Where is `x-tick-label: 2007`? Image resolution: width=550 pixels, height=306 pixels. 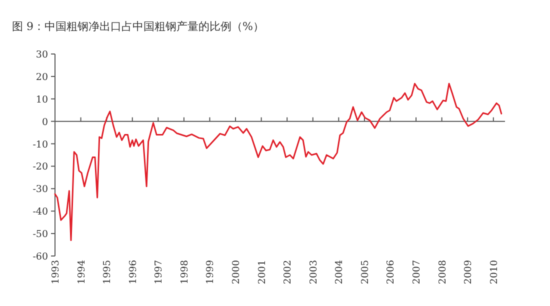 x-tick-label: 2007 is located at coordinates (417, 272).